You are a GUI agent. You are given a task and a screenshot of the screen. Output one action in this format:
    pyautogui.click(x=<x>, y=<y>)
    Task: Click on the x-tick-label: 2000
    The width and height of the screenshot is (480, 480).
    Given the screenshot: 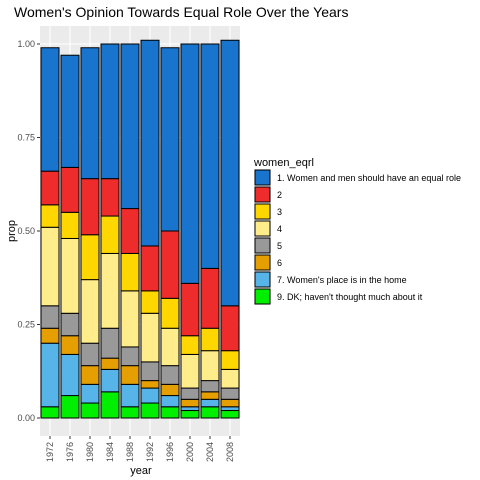 What is the action you would take?
    pyautogui.click(x=190, y=452)
    